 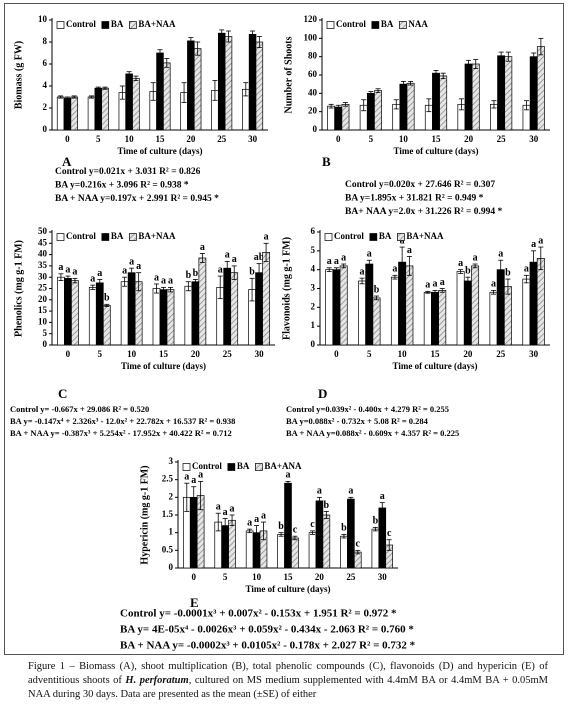 I want to click on regression-equation: Control y=0.020x + 27.646 R² = 0.307, so click(x=420, y=185).